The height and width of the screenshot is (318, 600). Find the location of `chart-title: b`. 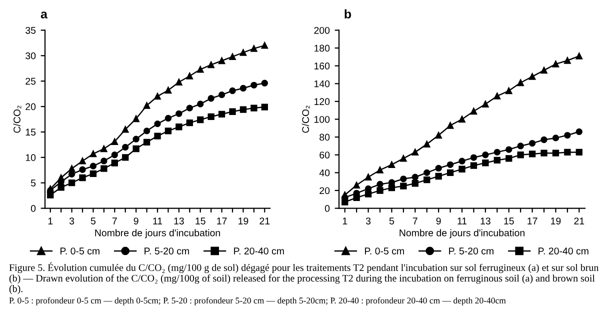

chart-title: b is located at coordinates (348, 13).